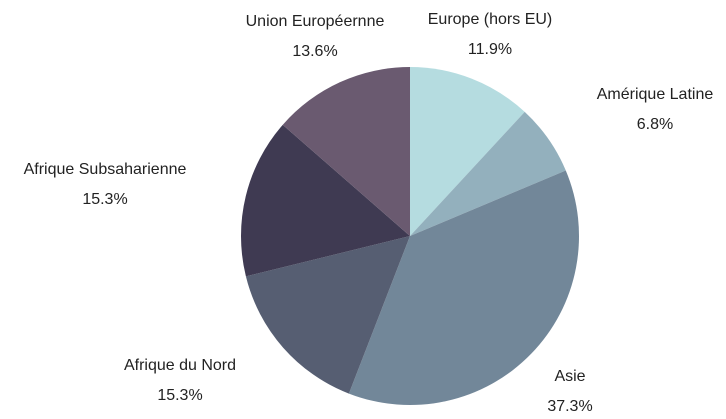 The width and height of the screenshot is (726, 419). What do you see at coordinates (180, 365) in the screenshot?
I see `slice-label: Afrique du Nord` at bounding box center [180, 365].